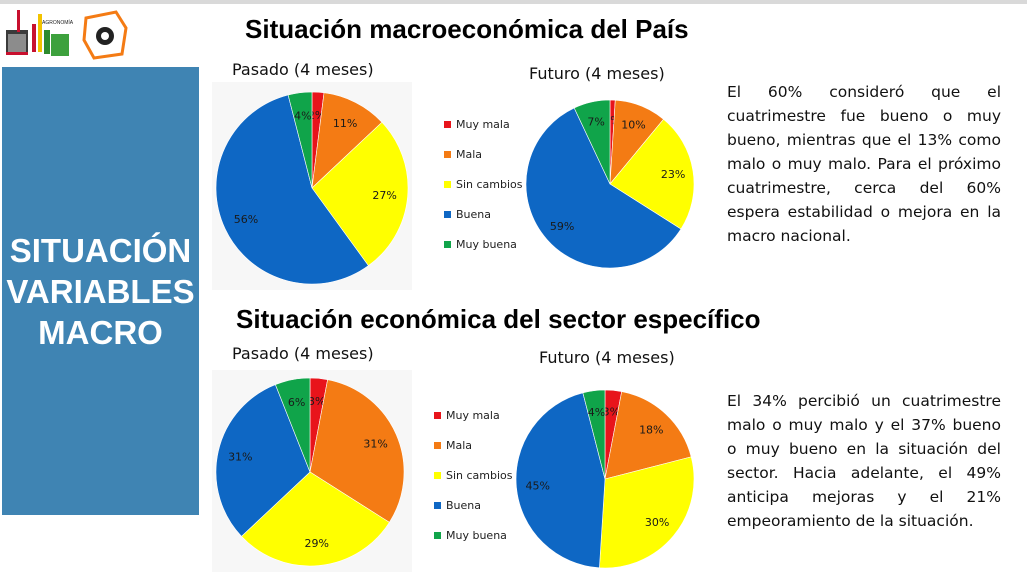 This screenshot has width=1027, height=575. I want to click on pie-data-label: 23%, so click(673, 174).